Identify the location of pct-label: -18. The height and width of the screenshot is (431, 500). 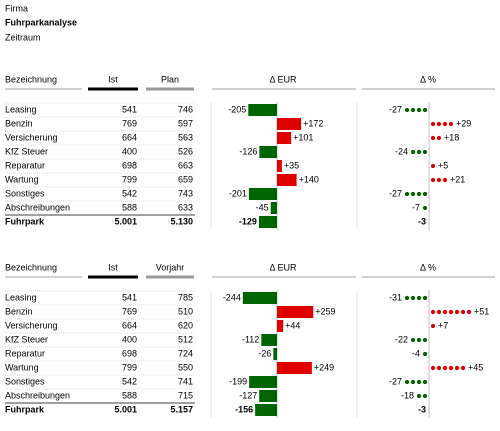
(407, 395).